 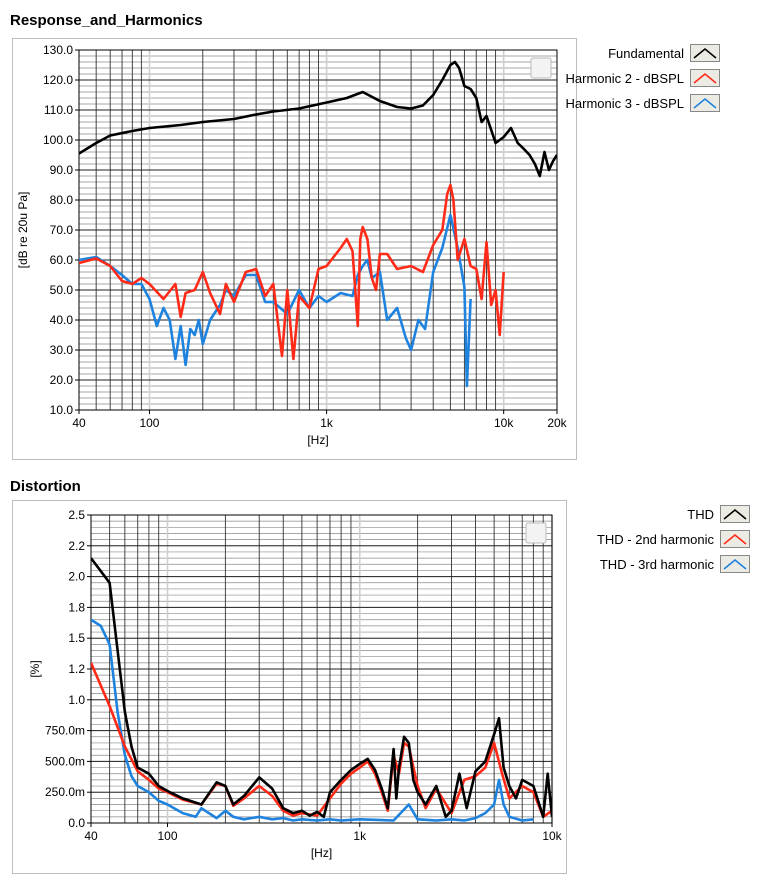 What do you see at coordinates (62, 380) in the screenshot?
I see `y-tick-label: 20.0` at bounding box center [62, 380].